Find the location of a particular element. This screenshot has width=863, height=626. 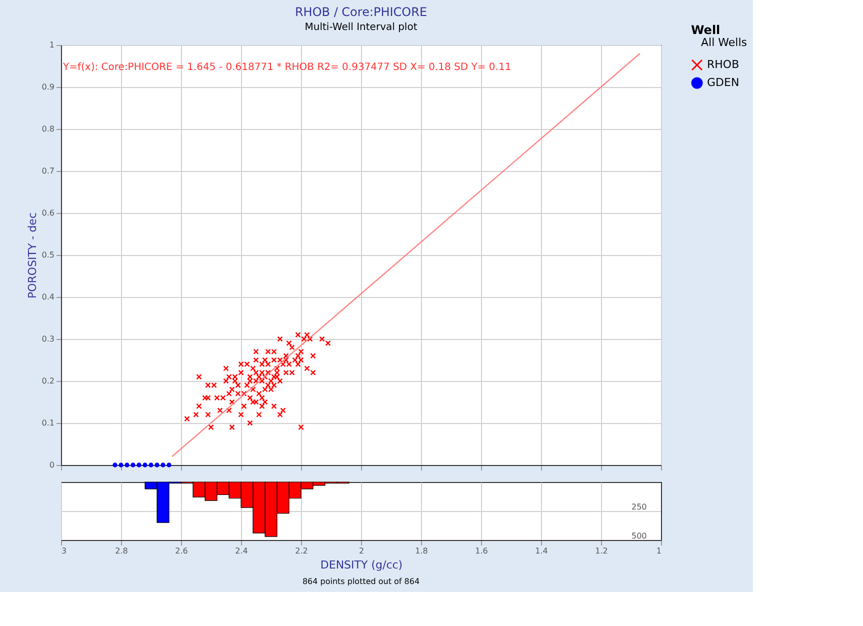

text: 864 points plotted out of 864 is located at coordinates (361, 581).